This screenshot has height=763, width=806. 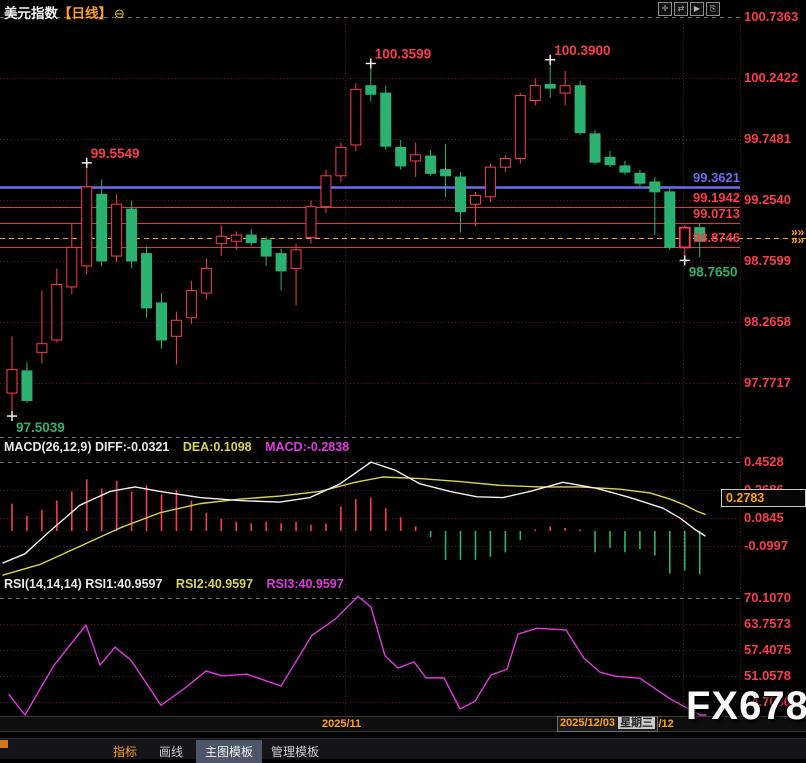 I want to click on price-annotation: 98.7650, so click(x=708, y=267).